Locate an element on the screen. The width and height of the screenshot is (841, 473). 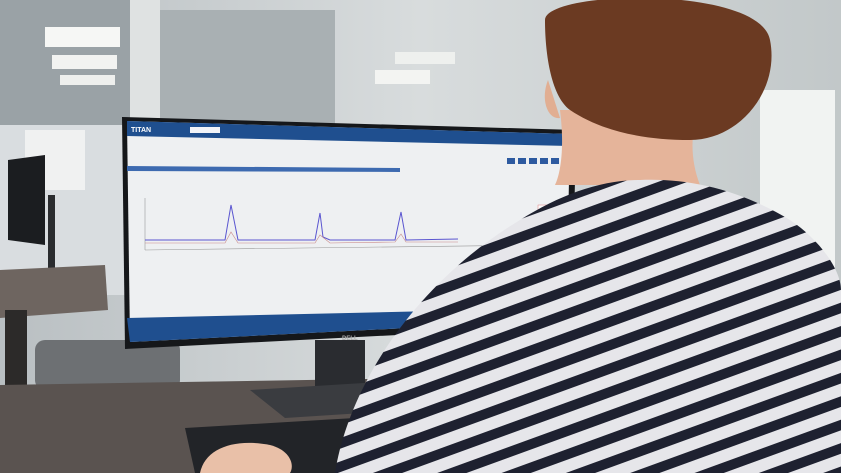
desk-leg is located at coordinates (16, 350).